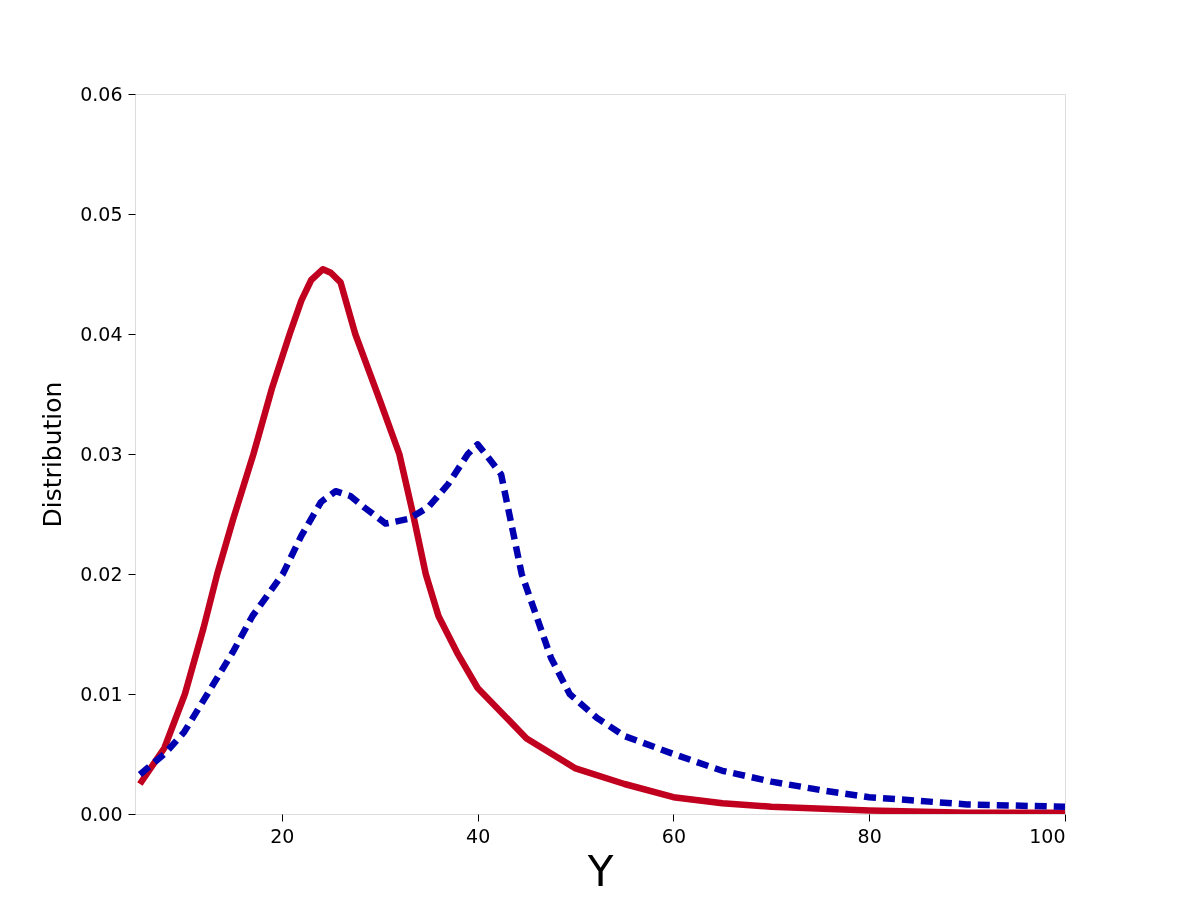  What do you see at coordinates (101, 453) in the screenshot?
I see `y-tick-label: 0.03` at bounding box center [101, 453].